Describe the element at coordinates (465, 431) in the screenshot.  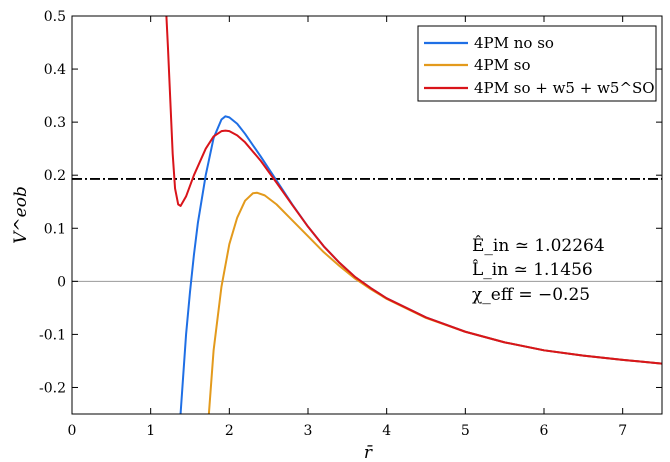
I see `x-tick-label: 5` at that location.